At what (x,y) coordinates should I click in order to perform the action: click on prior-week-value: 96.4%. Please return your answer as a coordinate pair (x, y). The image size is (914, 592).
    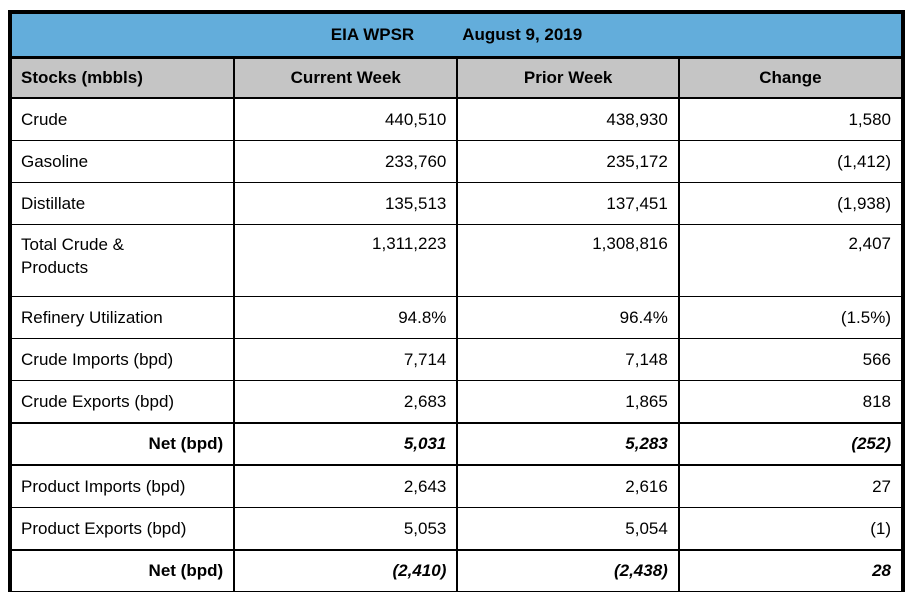
    Looking at the image, I should click on (568, 317).